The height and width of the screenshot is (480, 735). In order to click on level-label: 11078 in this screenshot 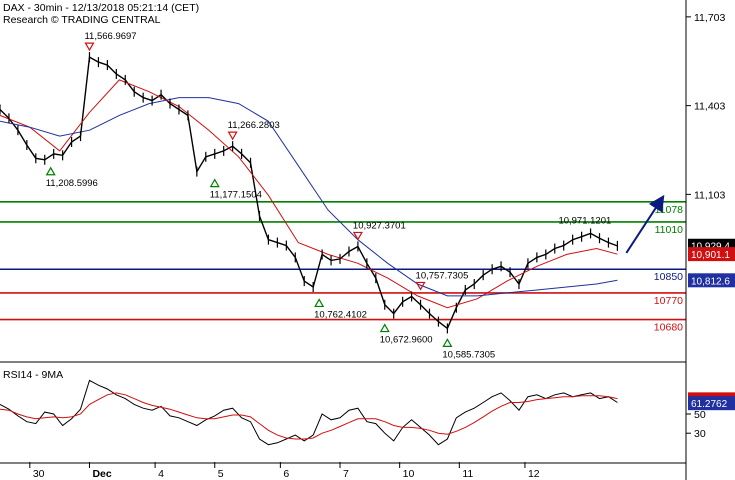, I will do `click(669, 210)`.